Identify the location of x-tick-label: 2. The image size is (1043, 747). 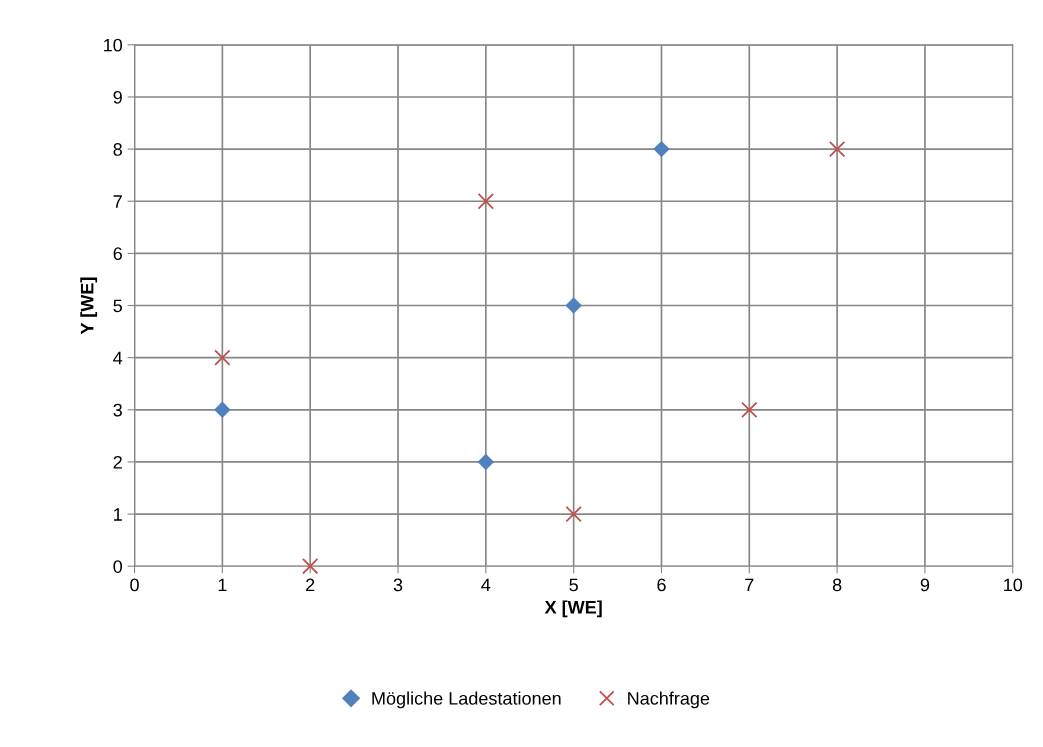
(310, 585).